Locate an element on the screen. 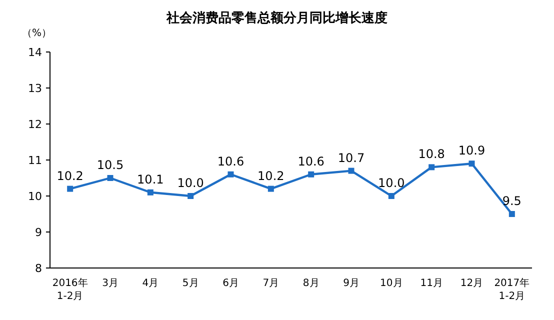 This screenshot has width=554, height=320. x-tick-label: 8月 is located at coordinates (311, 283).